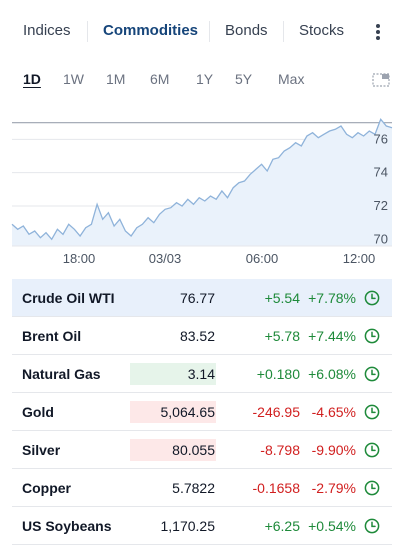 This screenshot has width=408, height=545. What do you see at coordinates (32, 79) in the screenshot?
I see `timeframe-1d: 1D` at bounding box center [32, 79].